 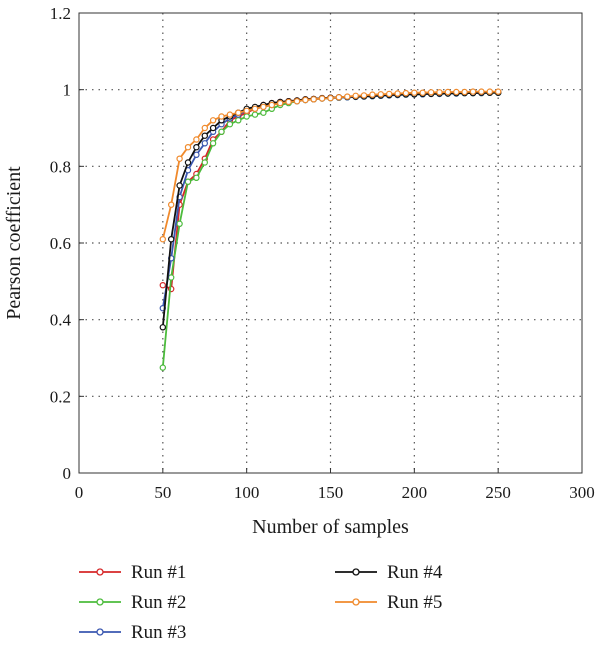 I want to click on legend: Run #1 Run #2 Run #3 Run #4 Run #5, so click(x=261, y=602).